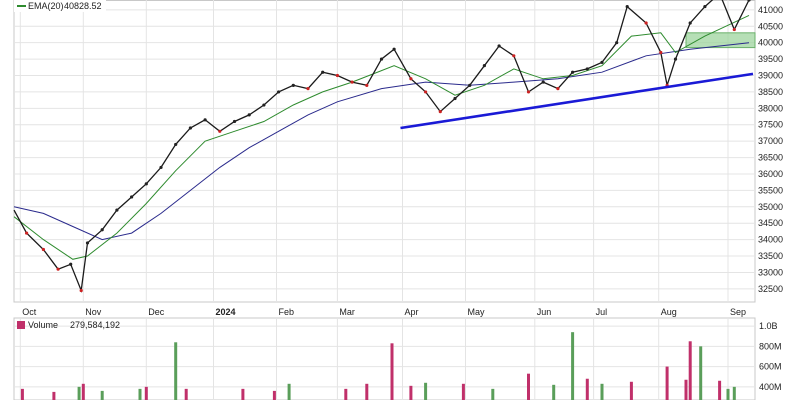  I want to click on price-y-tick-label: 39000, so click(770, 76).